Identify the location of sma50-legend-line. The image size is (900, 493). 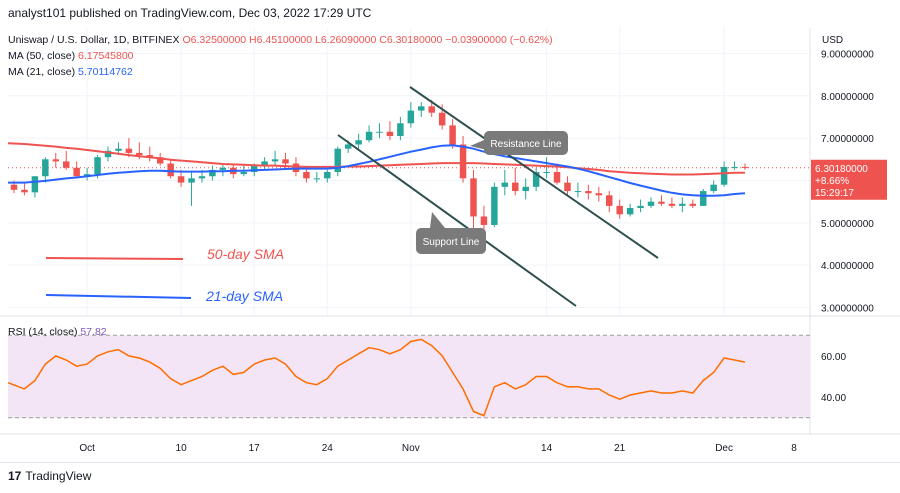
(114, 258).